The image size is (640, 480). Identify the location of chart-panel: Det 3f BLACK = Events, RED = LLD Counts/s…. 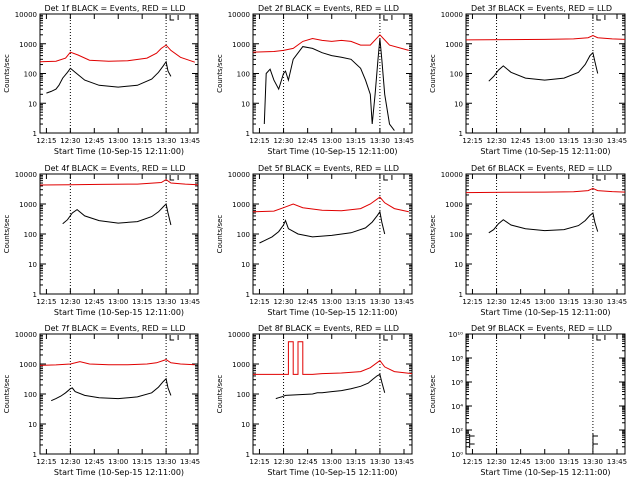
(528, 80).